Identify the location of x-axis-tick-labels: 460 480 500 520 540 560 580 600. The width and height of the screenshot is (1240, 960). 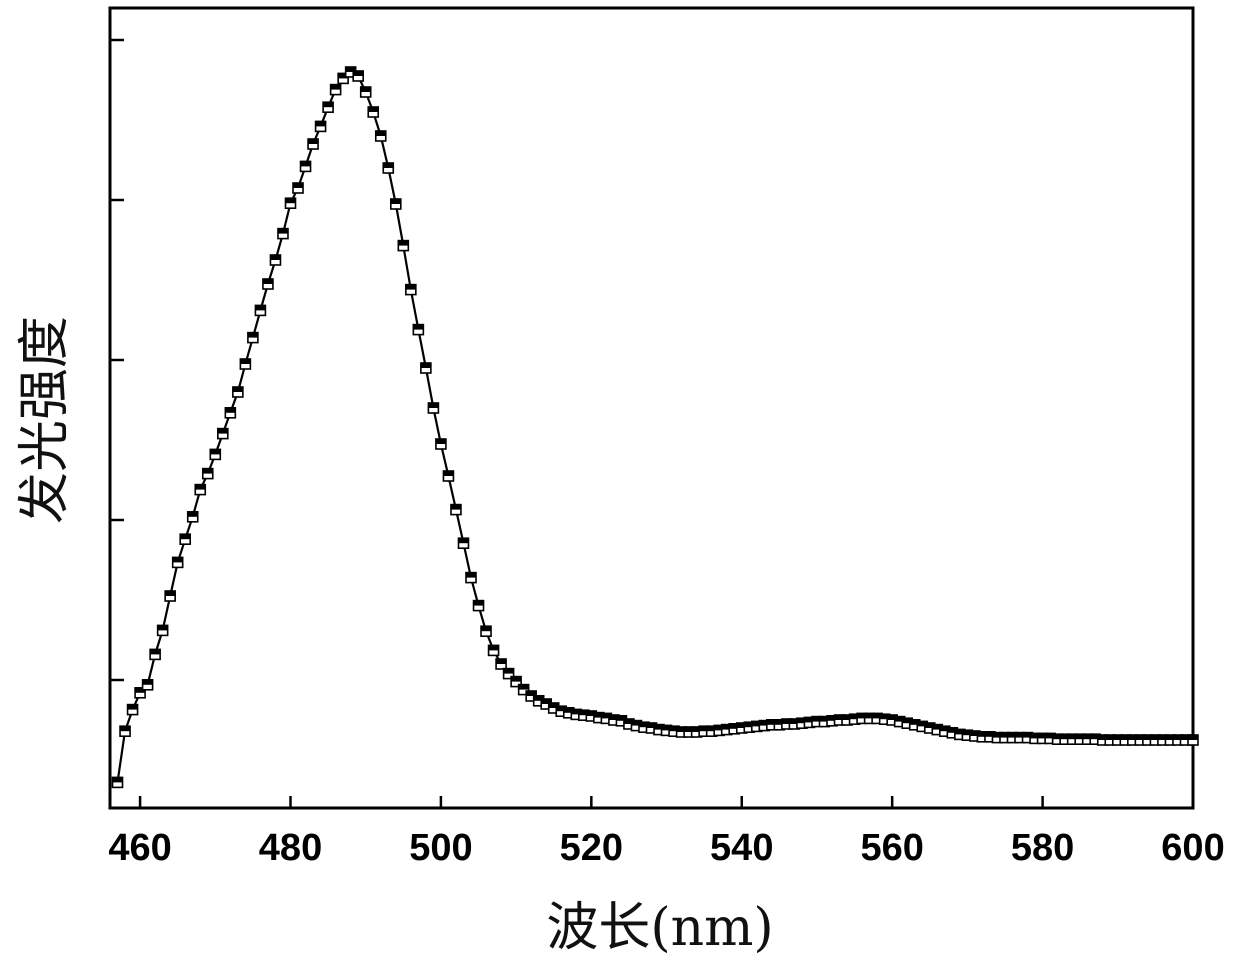
(666, 848).